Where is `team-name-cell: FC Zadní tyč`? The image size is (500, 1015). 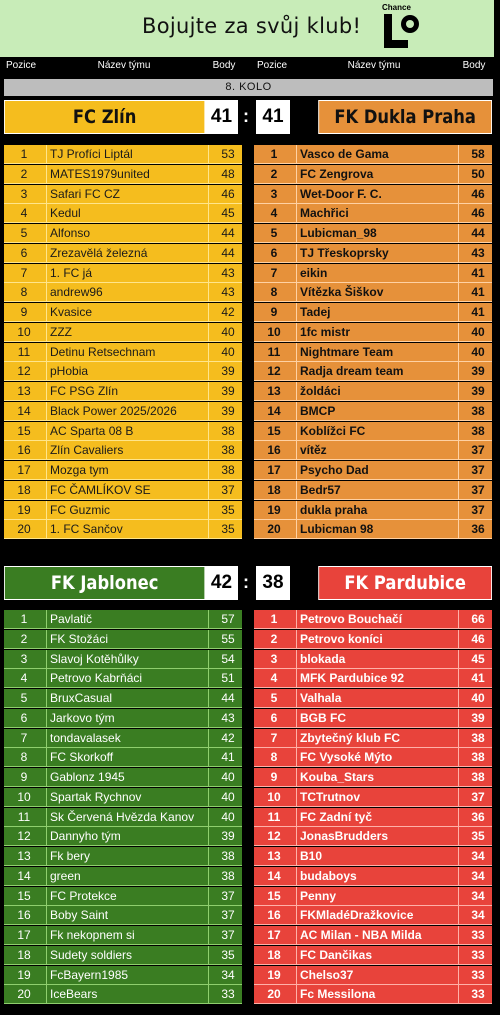
team-name-cell: FC Zadní tyč is located at coordinates (336, 816).